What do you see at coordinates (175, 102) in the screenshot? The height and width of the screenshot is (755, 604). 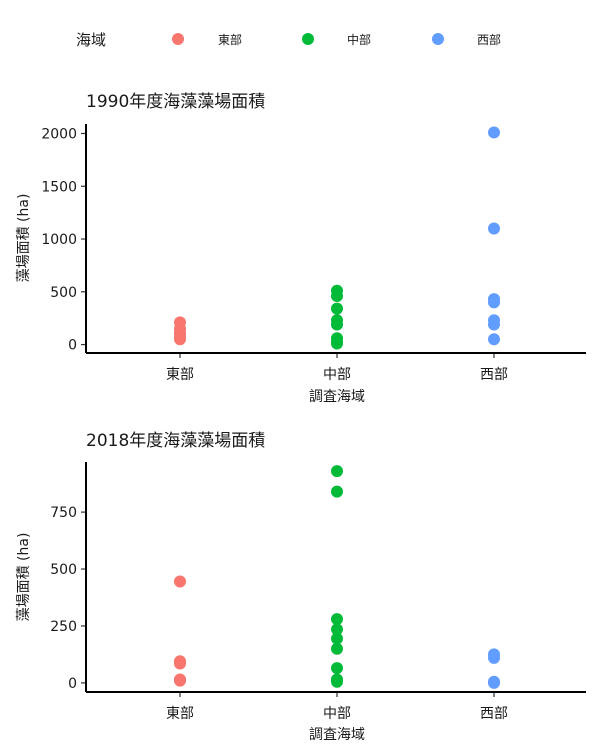 I see `chart-title-1990: 1990年度海藻藻場面積` at bounding box center [175, 102].